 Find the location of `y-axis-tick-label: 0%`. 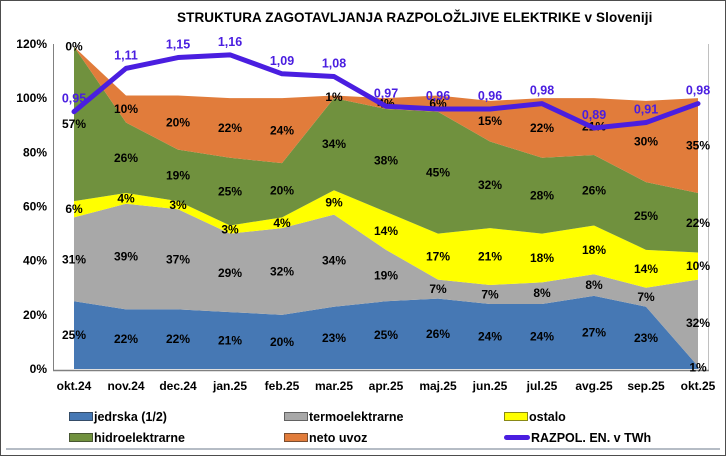

y-axis-tick-label: 0% is located at coordinates (39, 369).